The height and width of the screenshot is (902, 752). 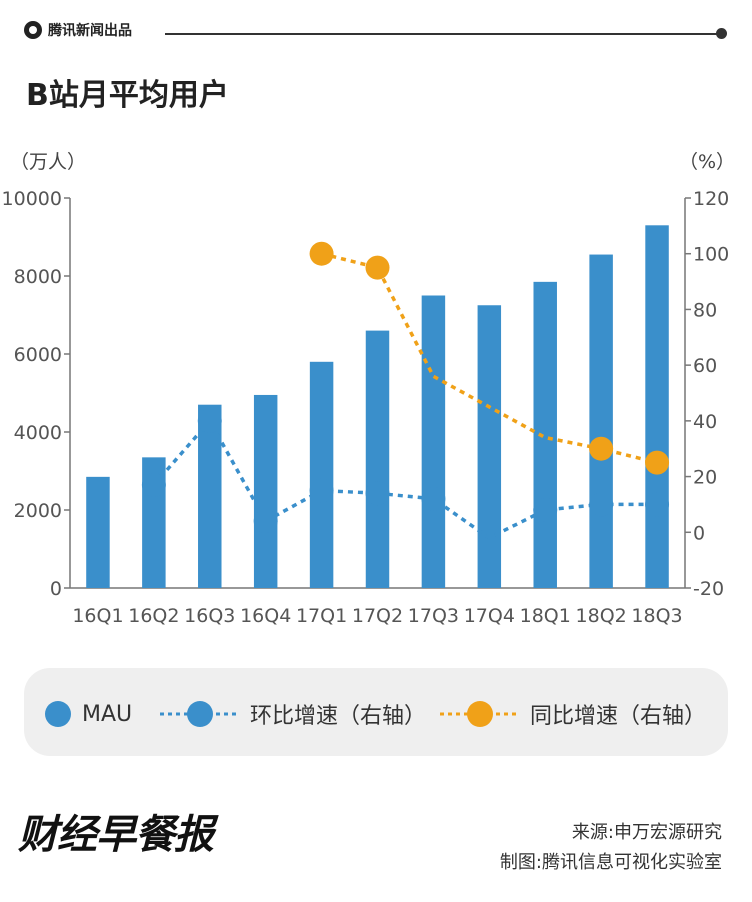 I want to click on legend-label-qoq: 环比增速（右轴）, so click(x=338, y=716).